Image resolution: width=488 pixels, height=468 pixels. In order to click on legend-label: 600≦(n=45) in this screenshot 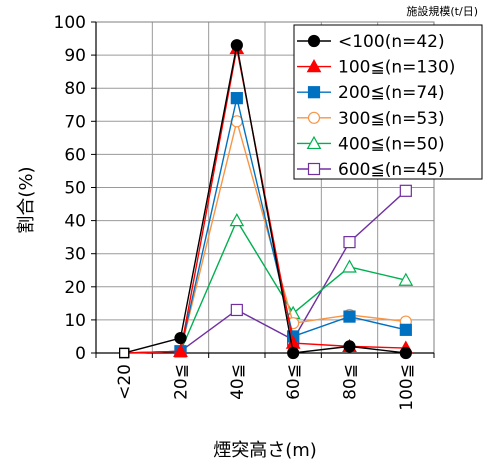, I will do `click(391, 170)`.